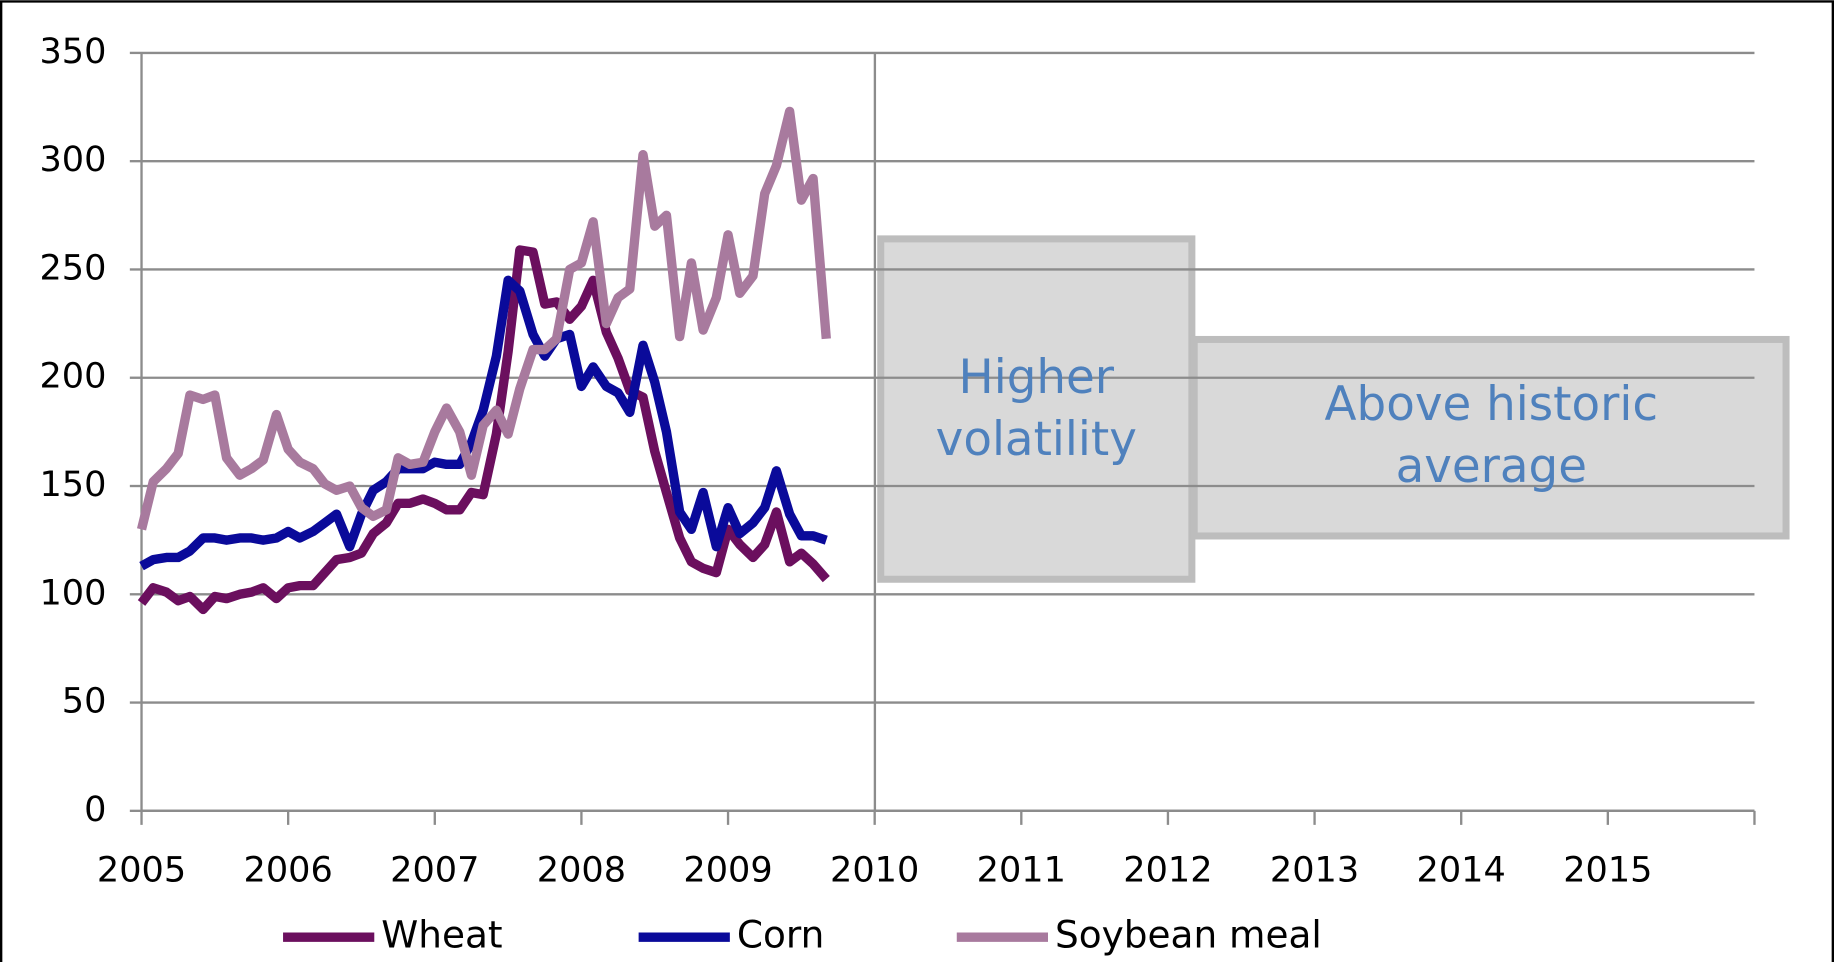 This screenshot has width=1834, height=962. What do you see at coordinates (1036, 440) in the screenshot?
I see `annotation: volatility` at bounding box center [1036, 440].